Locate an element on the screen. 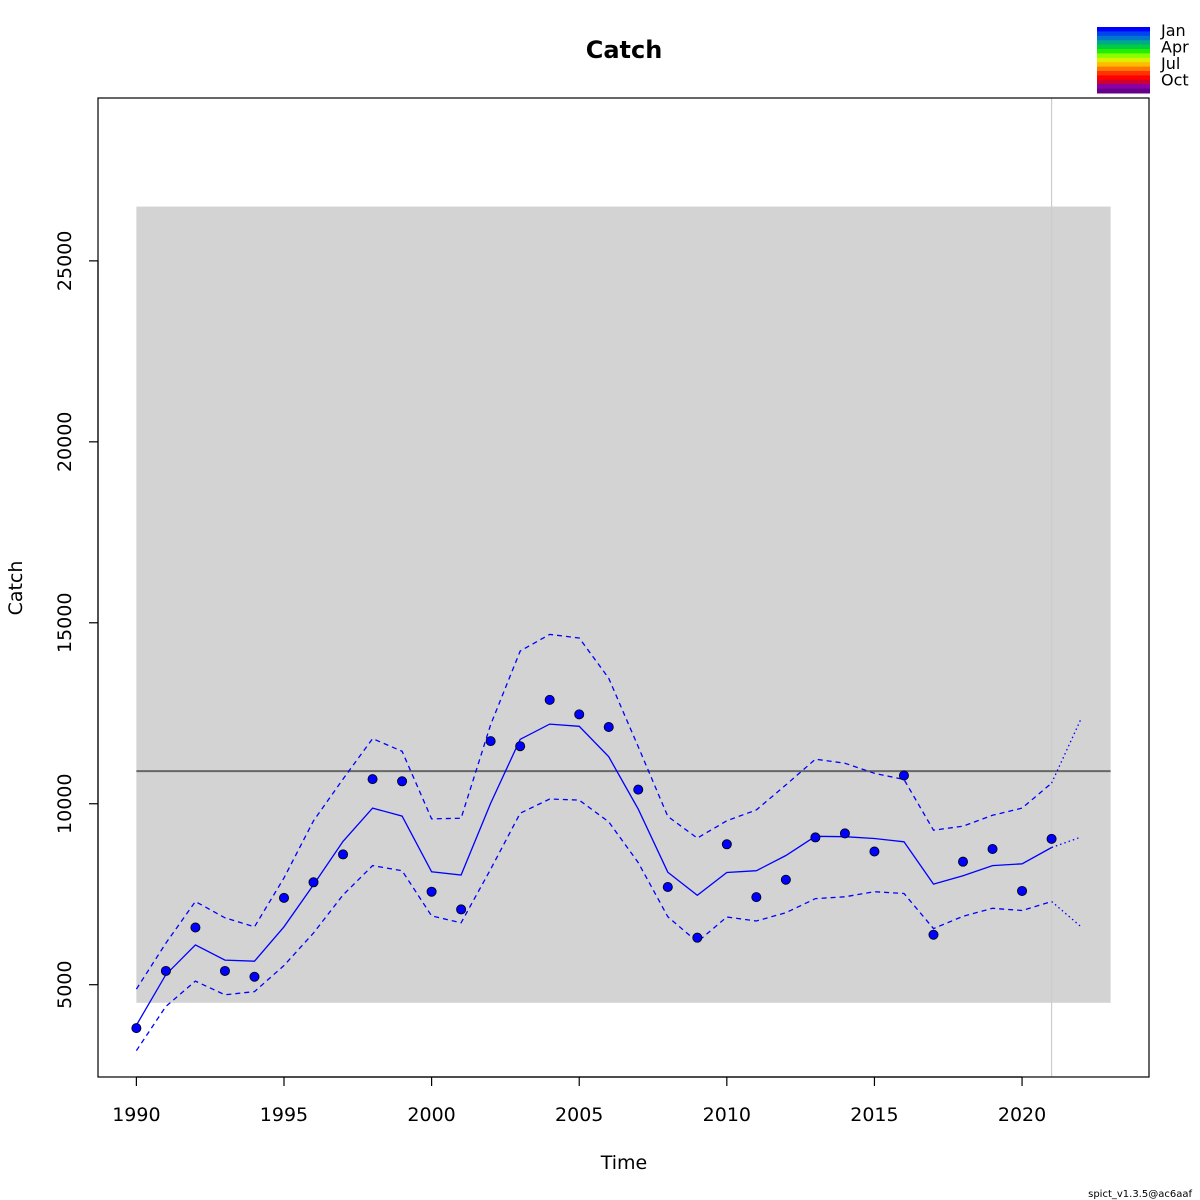 The width and height of the screenshot is (1200, 1200). y-tick-label: 15000 is located at coordinates (65, 623).